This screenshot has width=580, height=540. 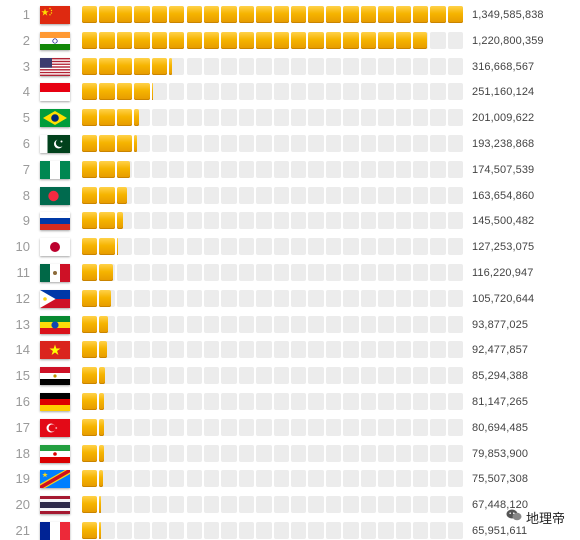 What do you see at coordinates (55, 221) in the screenshot?
I see `flag-russia` at bounding box center [55, 221].